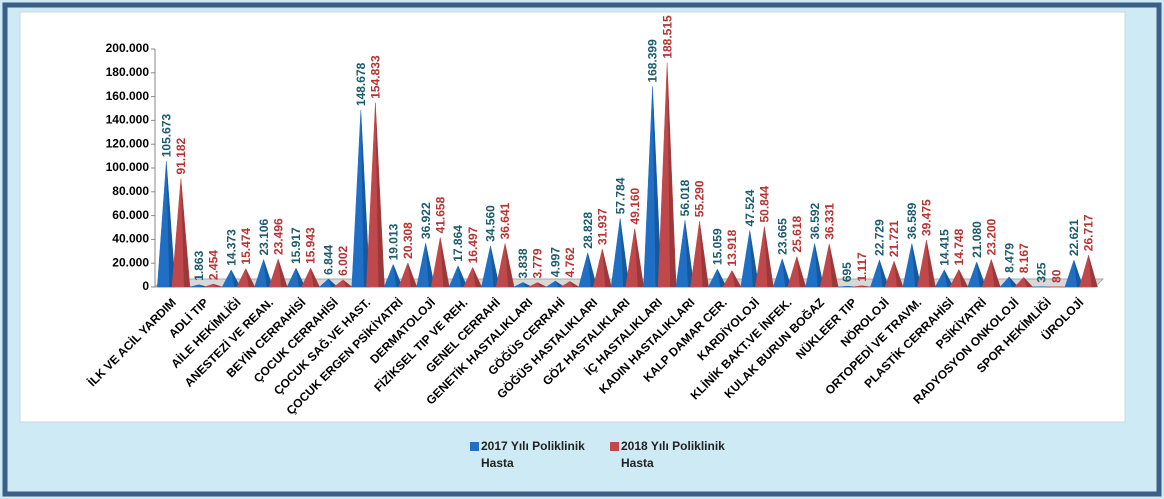 The height and width of the screenshot is (499, 1164). What do you see at coordinates (782, 236) in the screenshot?
I see `value-label: 23.665` at bounding box center [782, 236].